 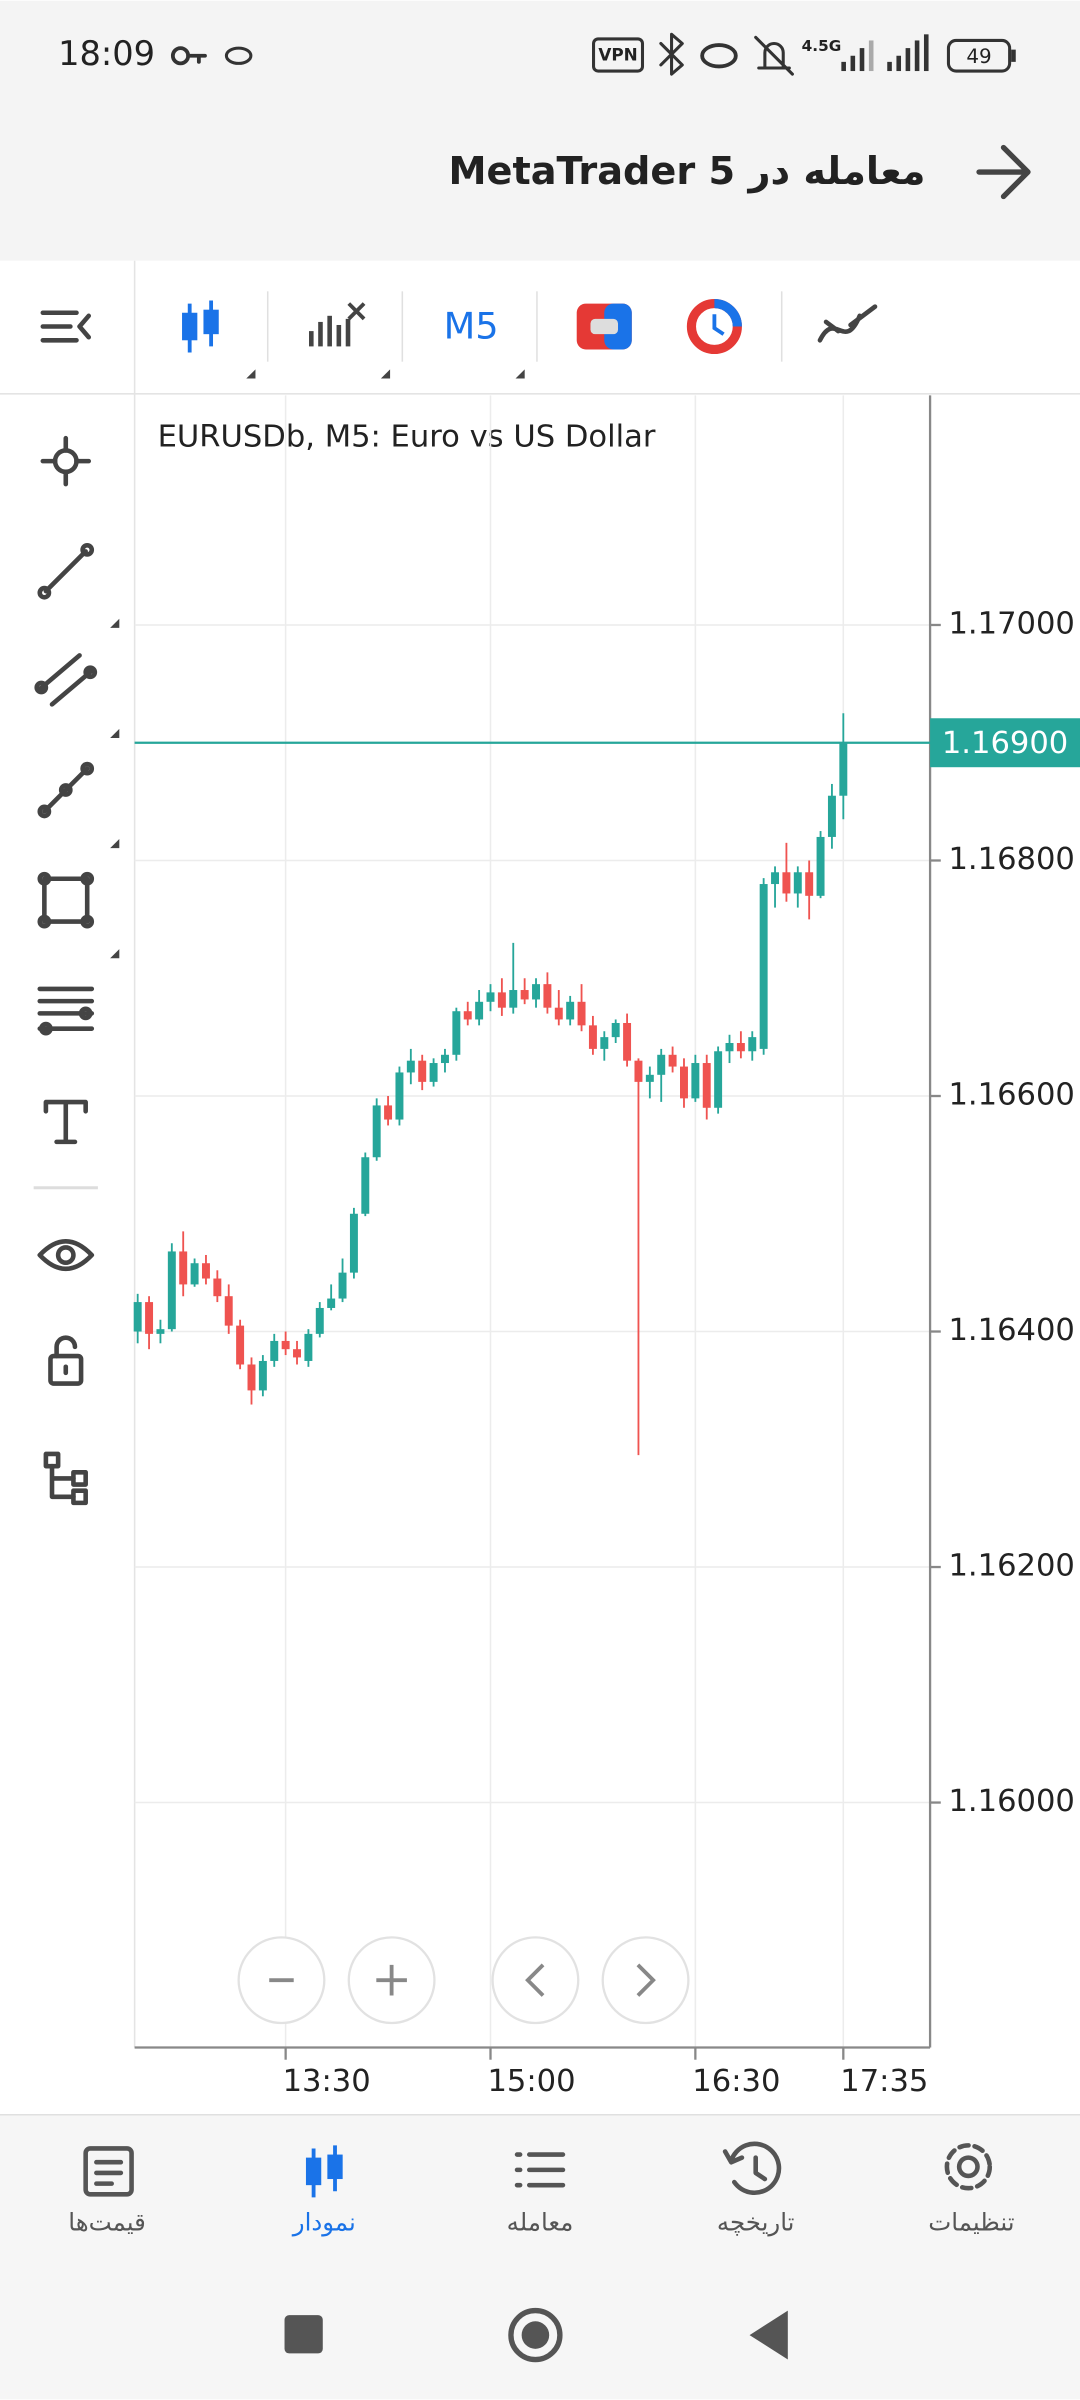 I want to click on chart-title: EURUSDb, M5: Euro vs US Dollar, so click(x=407, y=437).